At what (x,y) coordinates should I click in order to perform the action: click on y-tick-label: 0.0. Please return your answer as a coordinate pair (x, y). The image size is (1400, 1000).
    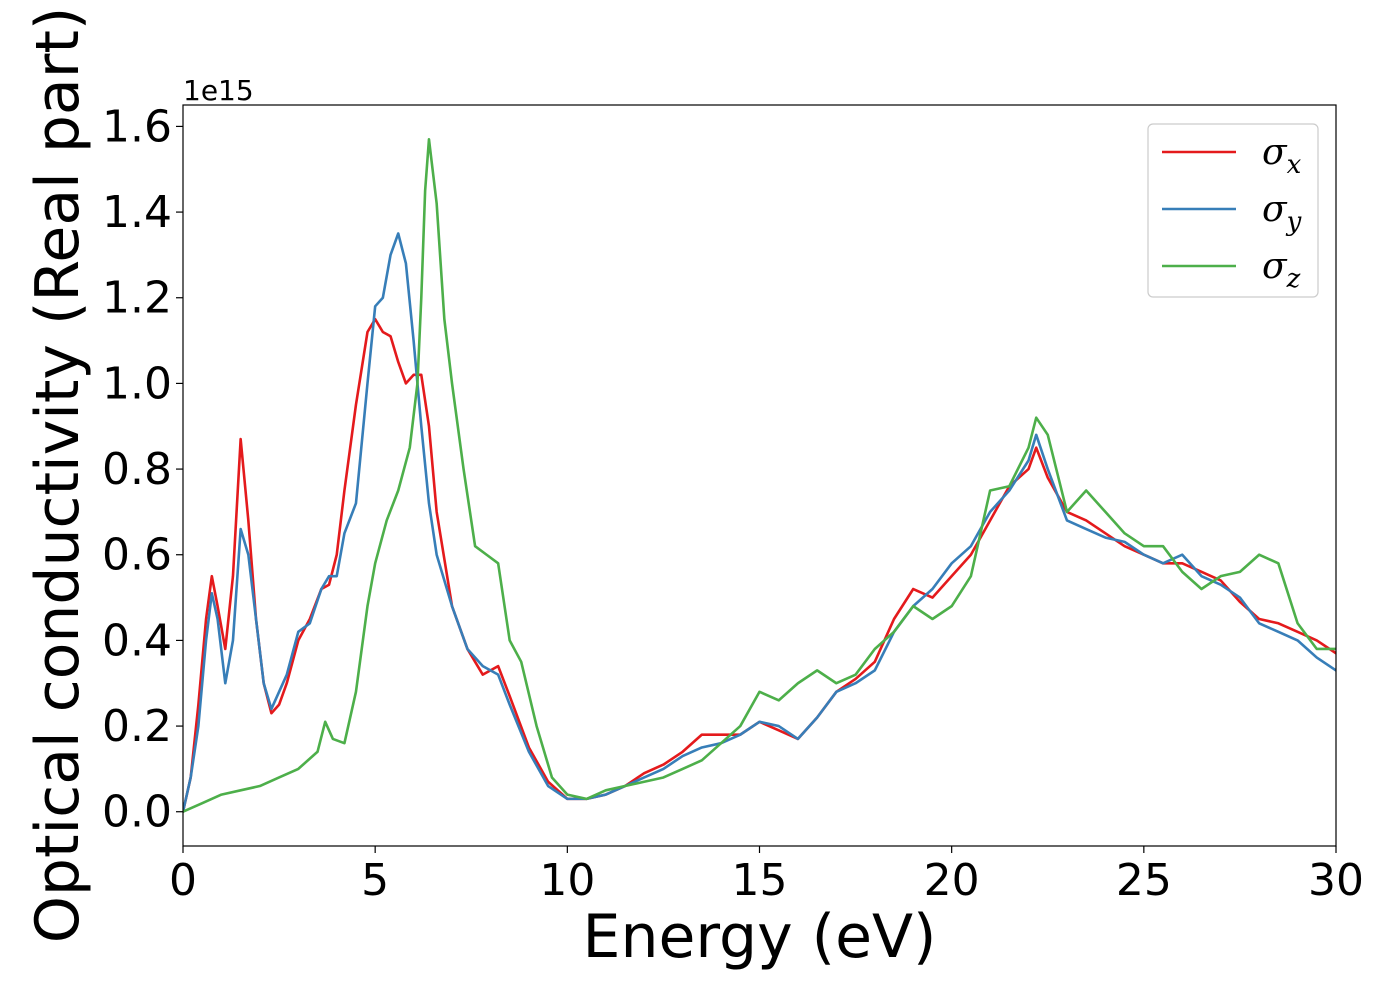
    Looking at the image, I should click on (137, 812).